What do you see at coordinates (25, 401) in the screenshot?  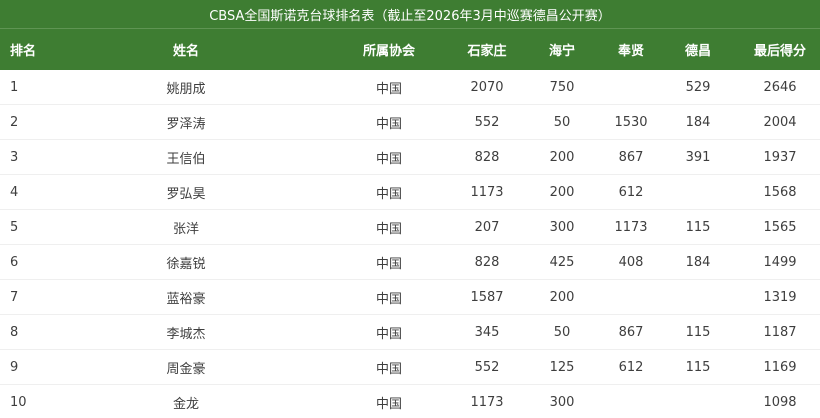 I see `cell-rank: 10` at bounding box center [25, 401].